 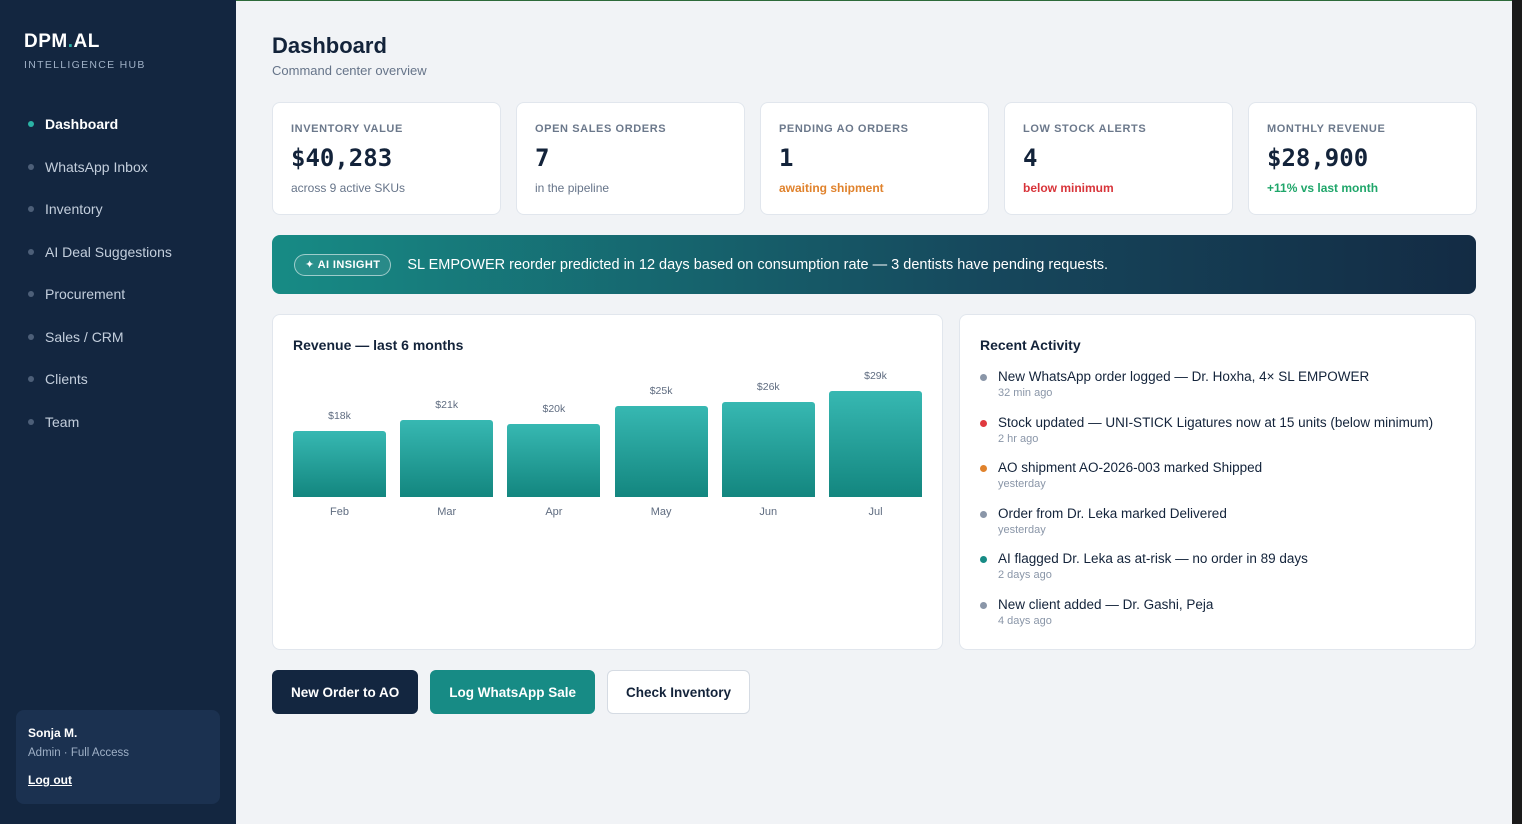 What do you see at coordinates (554, 512) in the screenshot?
I see `x-tick-label: Apr` at bounding box center [554, 512].